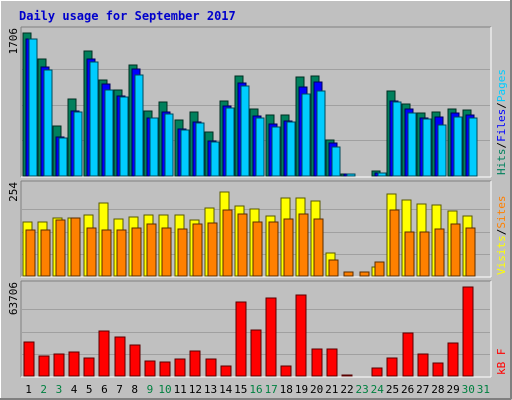 The image size is (512, 400). I want to click on max-value-label: 254, so click(13, 192).